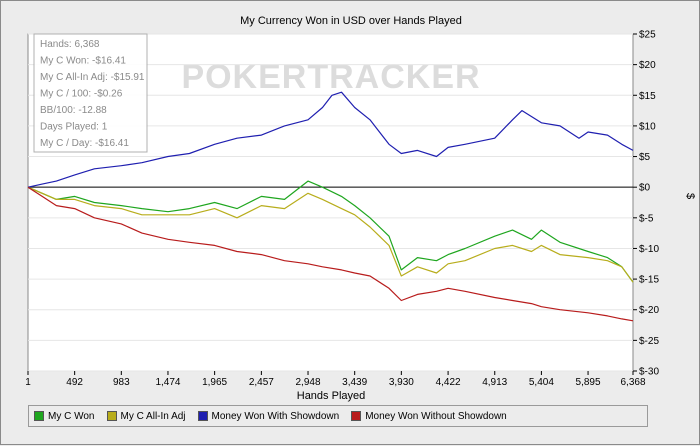 Image resolution: width=700 pixels, height=446 pixels. What do you see at coordinates (645, 188) in the screenshot?
I see `y-tick-label: $0` at bounding box center [645, 188].